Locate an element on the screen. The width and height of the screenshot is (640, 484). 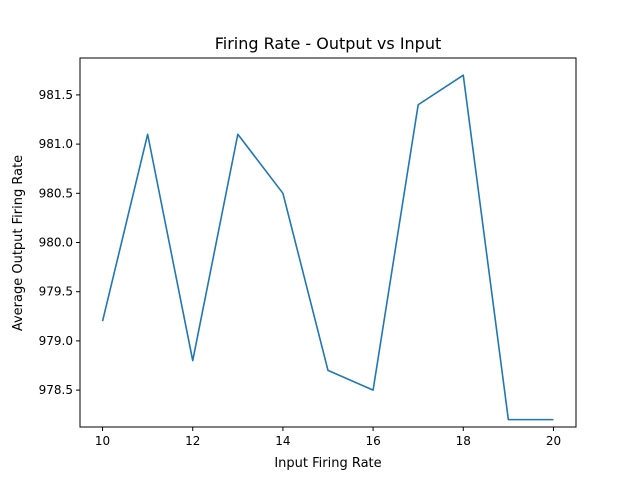
y-tick-label: 979.5 is located at coordinates (56, 292).